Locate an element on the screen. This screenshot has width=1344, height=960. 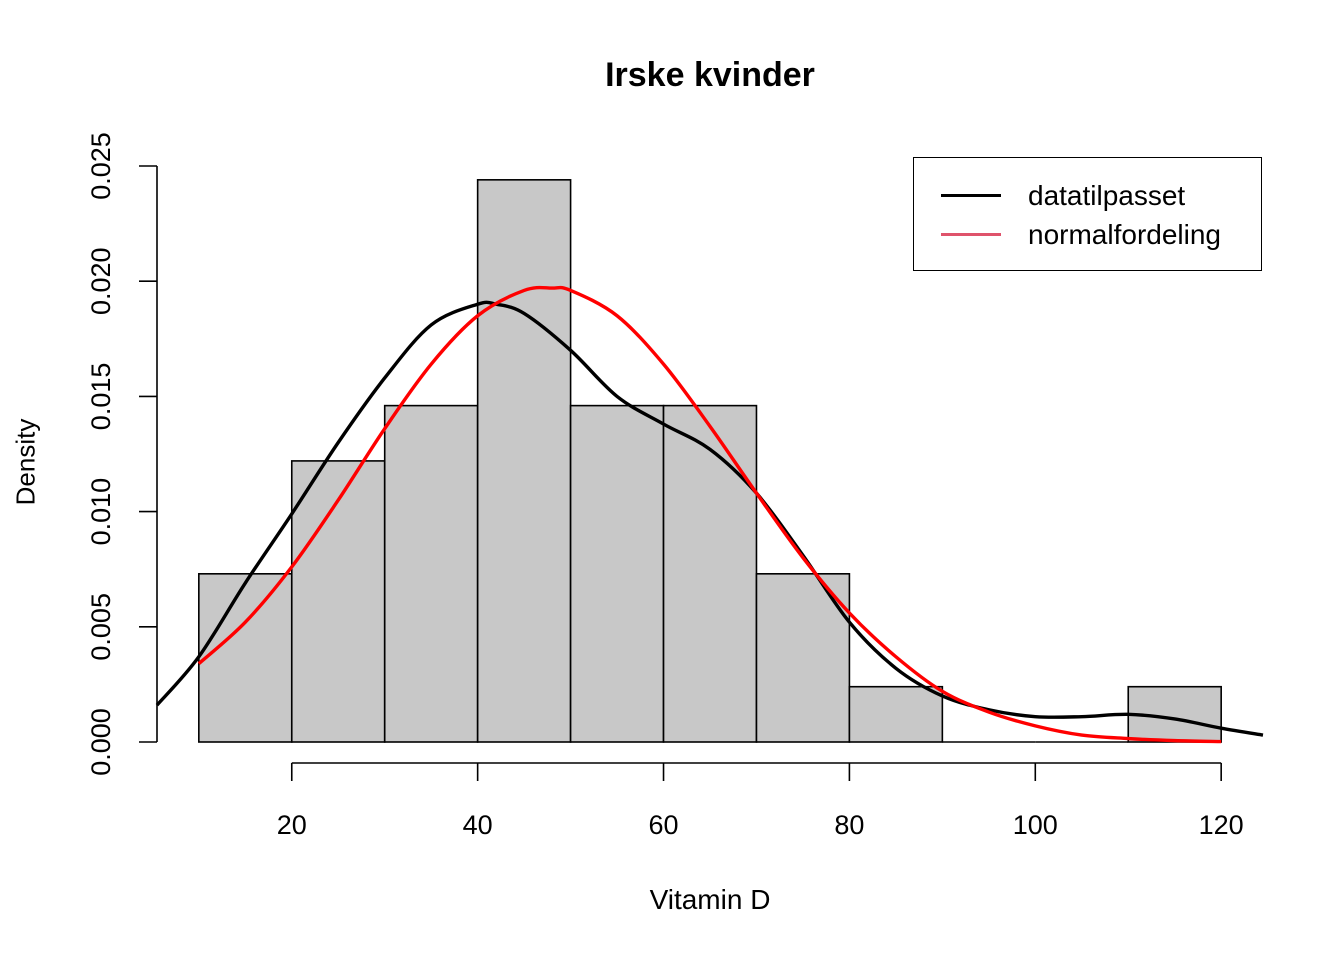
legend-label-normalfordeling: normalfordeling is located at coordinates (1124, 234).